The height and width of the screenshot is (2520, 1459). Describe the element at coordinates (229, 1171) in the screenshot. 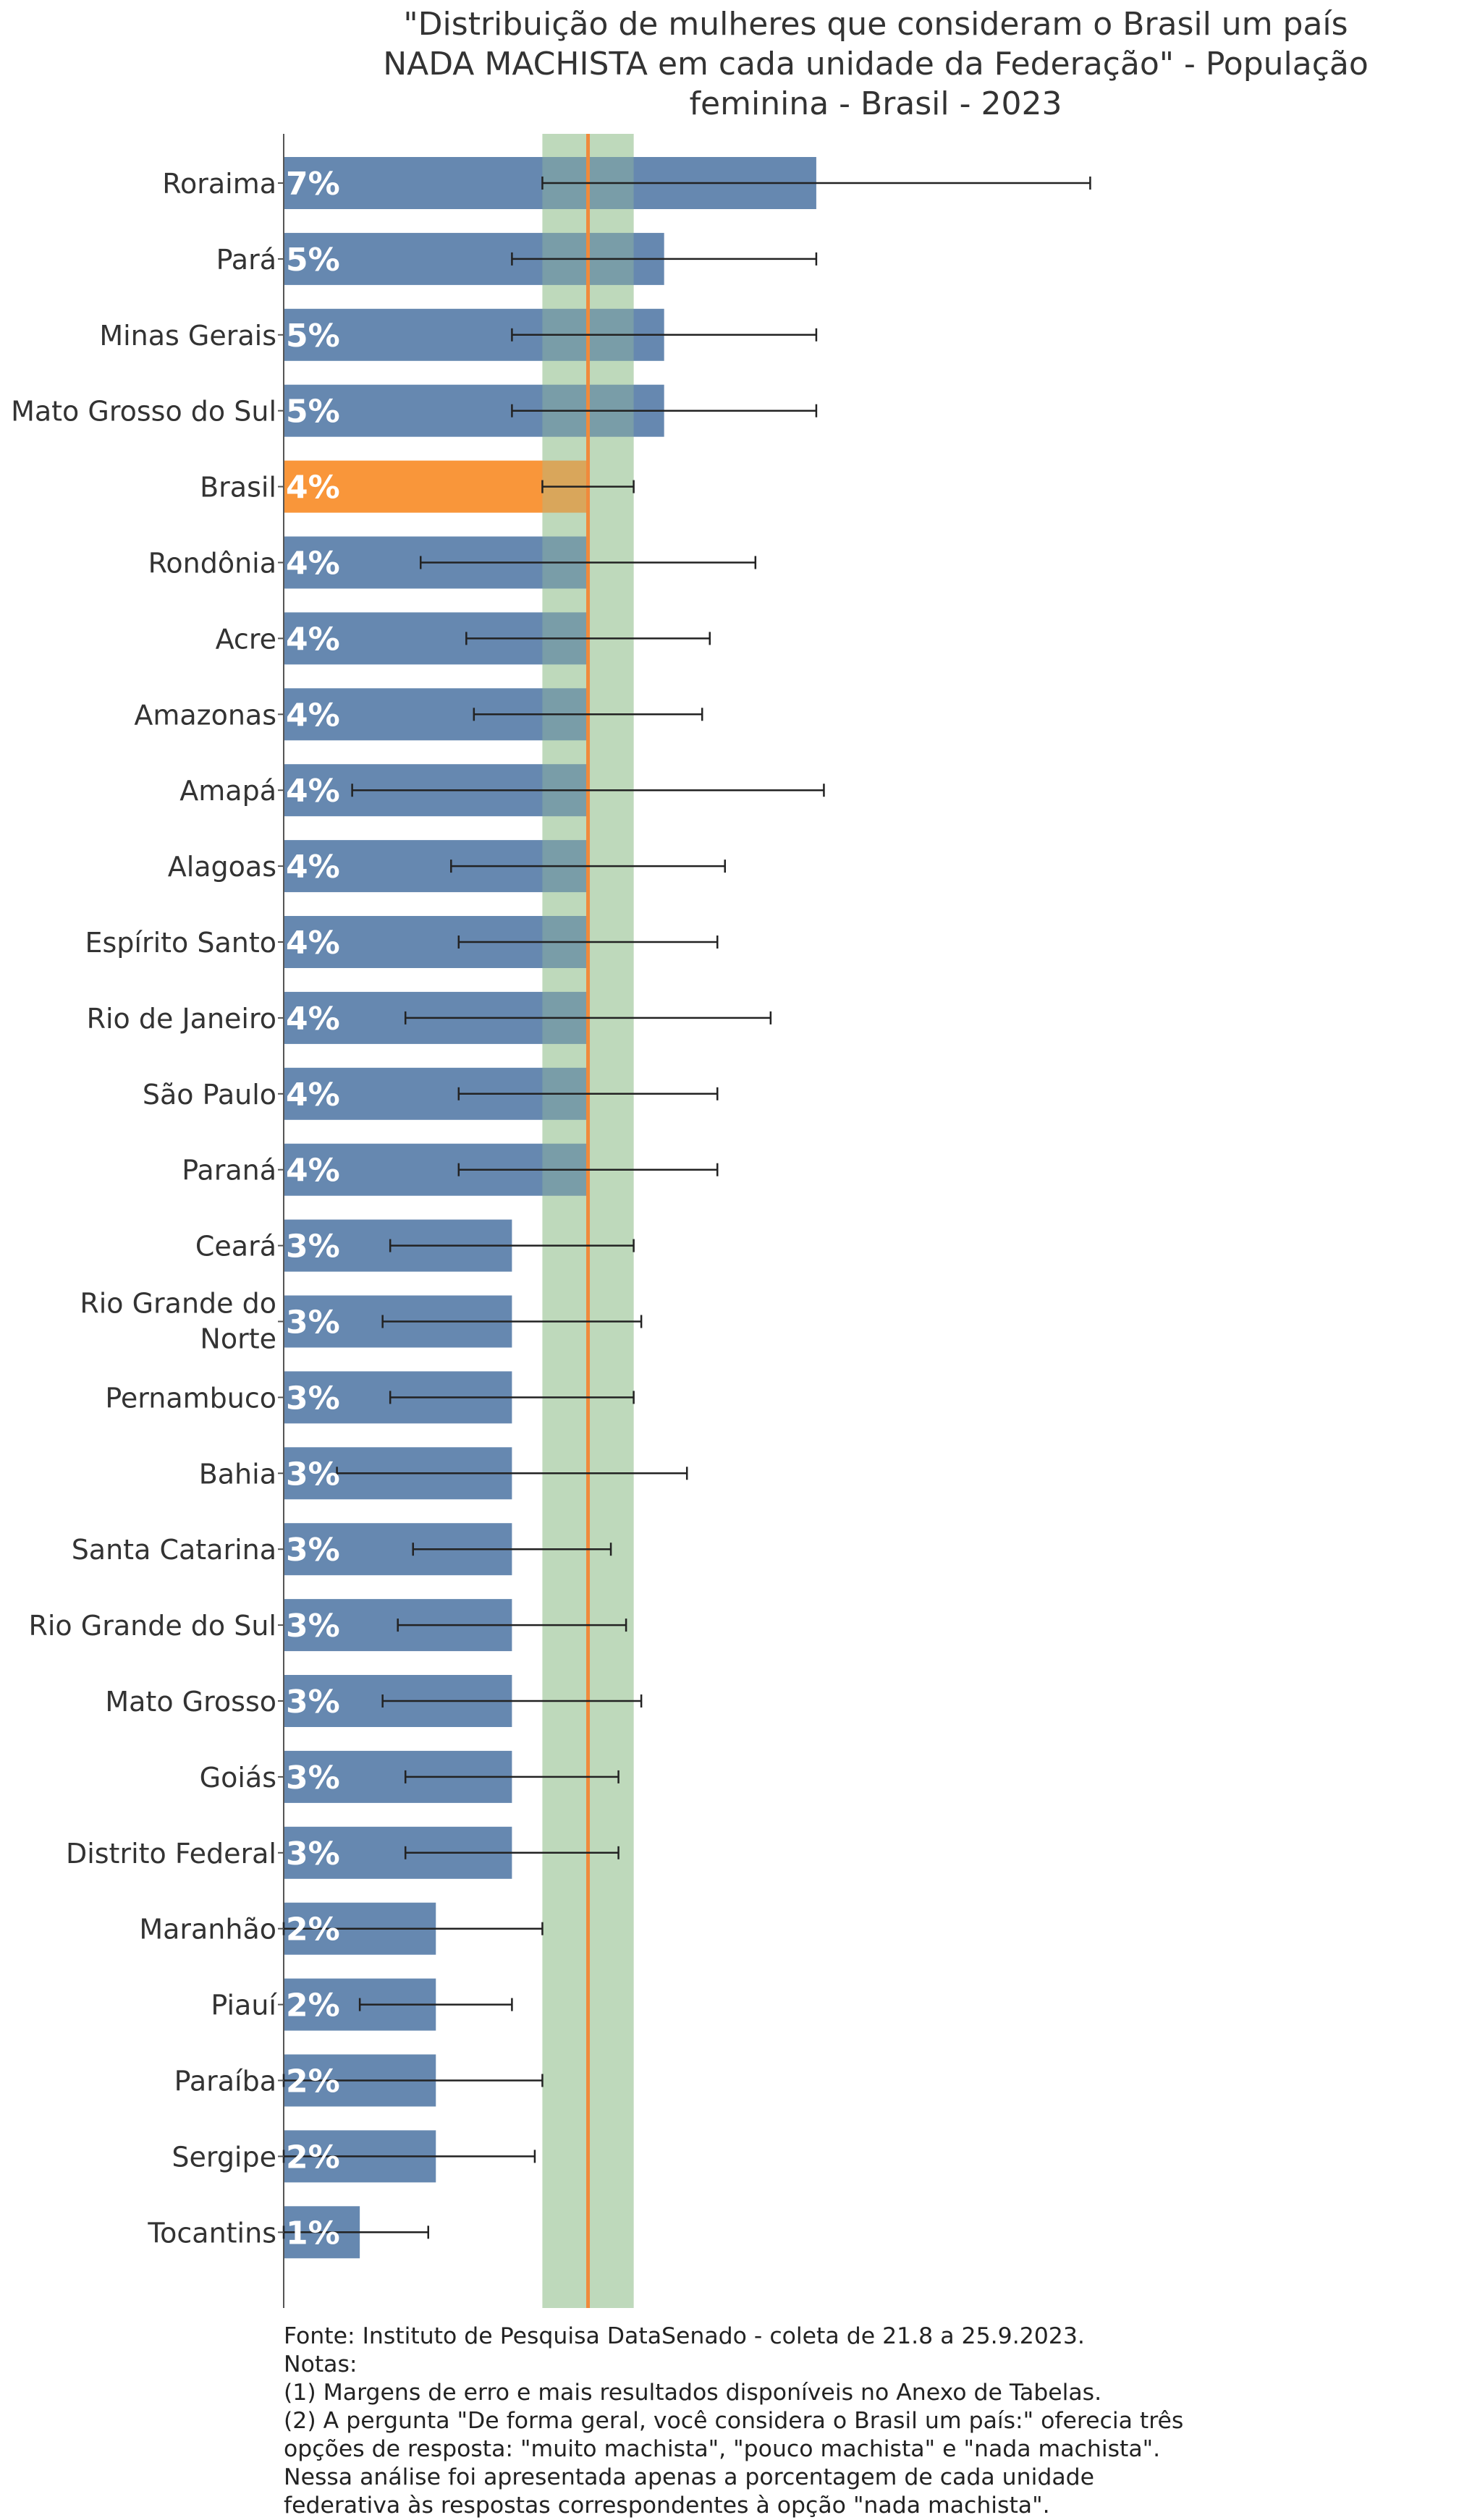

I see `category-label: Paraná` at that location.